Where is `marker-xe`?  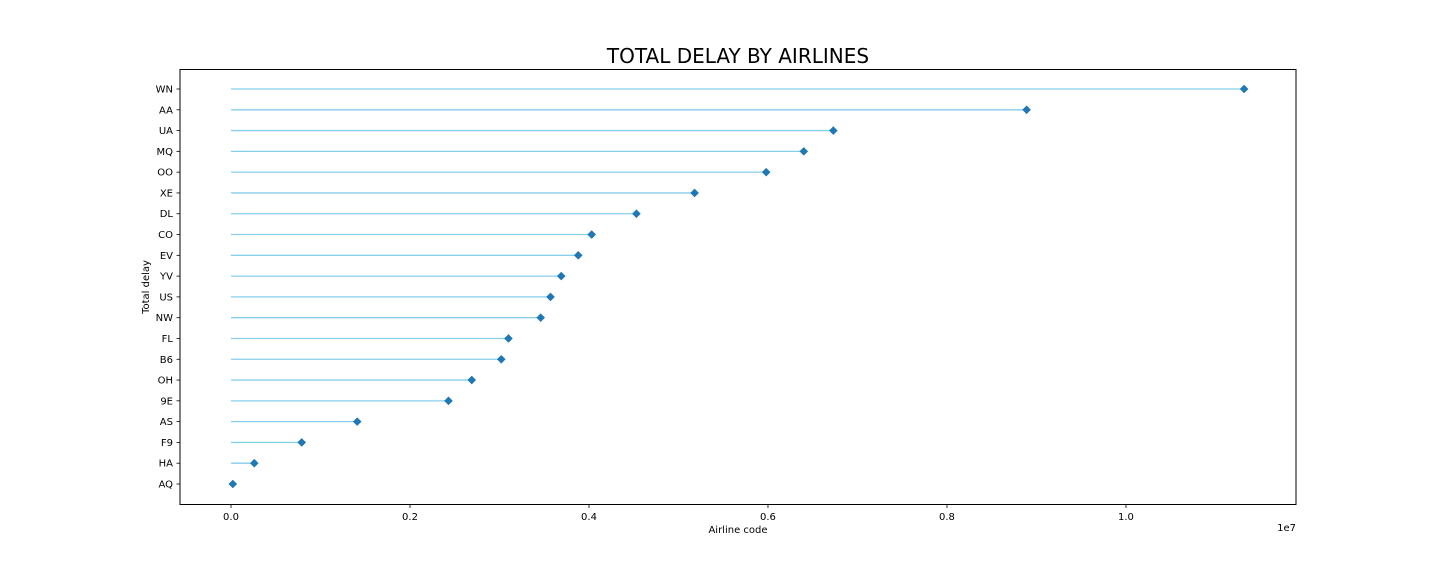 marker-xe is located at coordinates (694, 193).